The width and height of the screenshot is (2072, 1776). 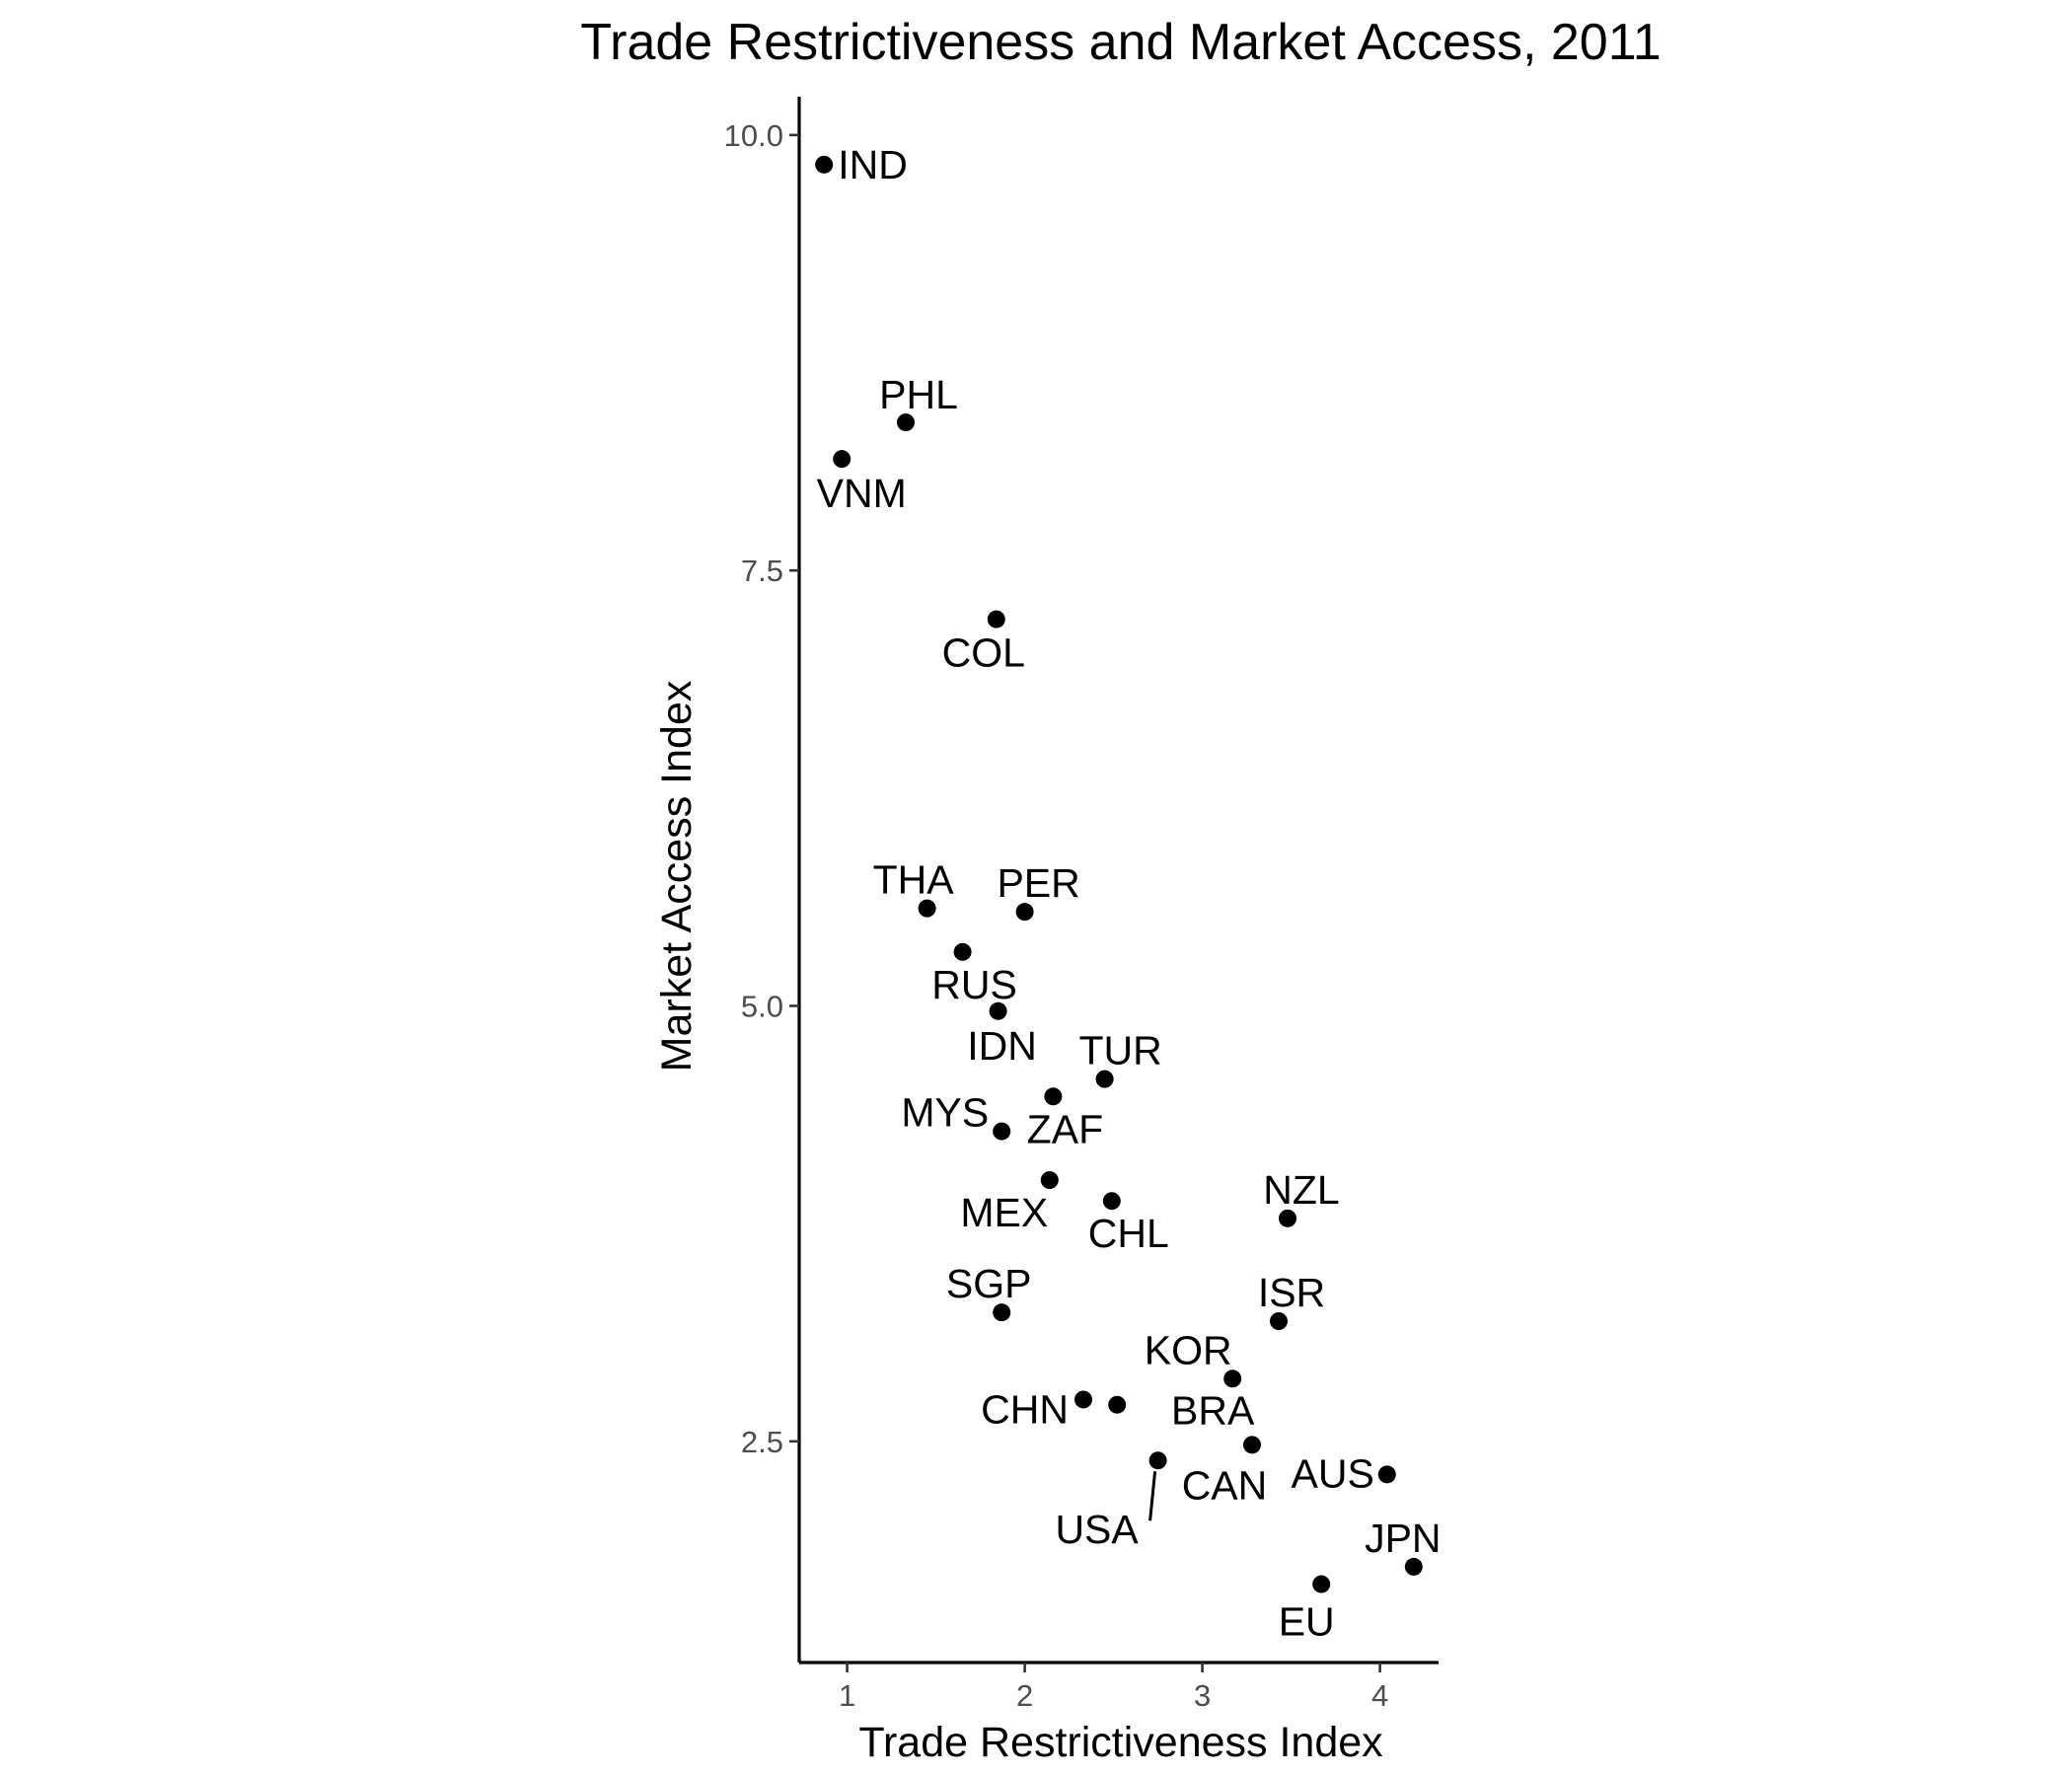 What do you see at coordinates (1120, 1743) in the screenshot?
I see `x-axis-label: Trade Restrictiveness Index` at bounding box center [1120, 1743].